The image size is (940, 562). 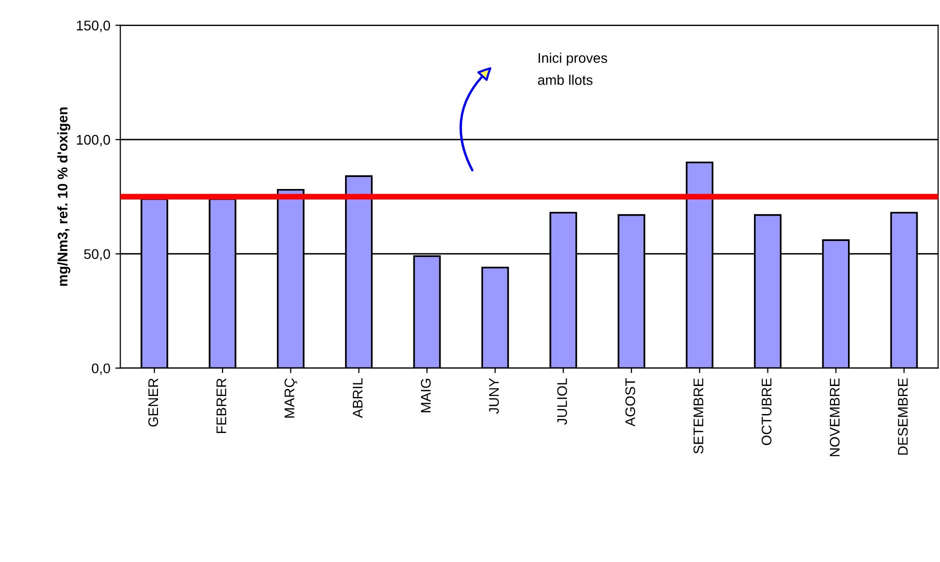 I want to click on y-tick-label: 150,0, so click(x=93, y=26).